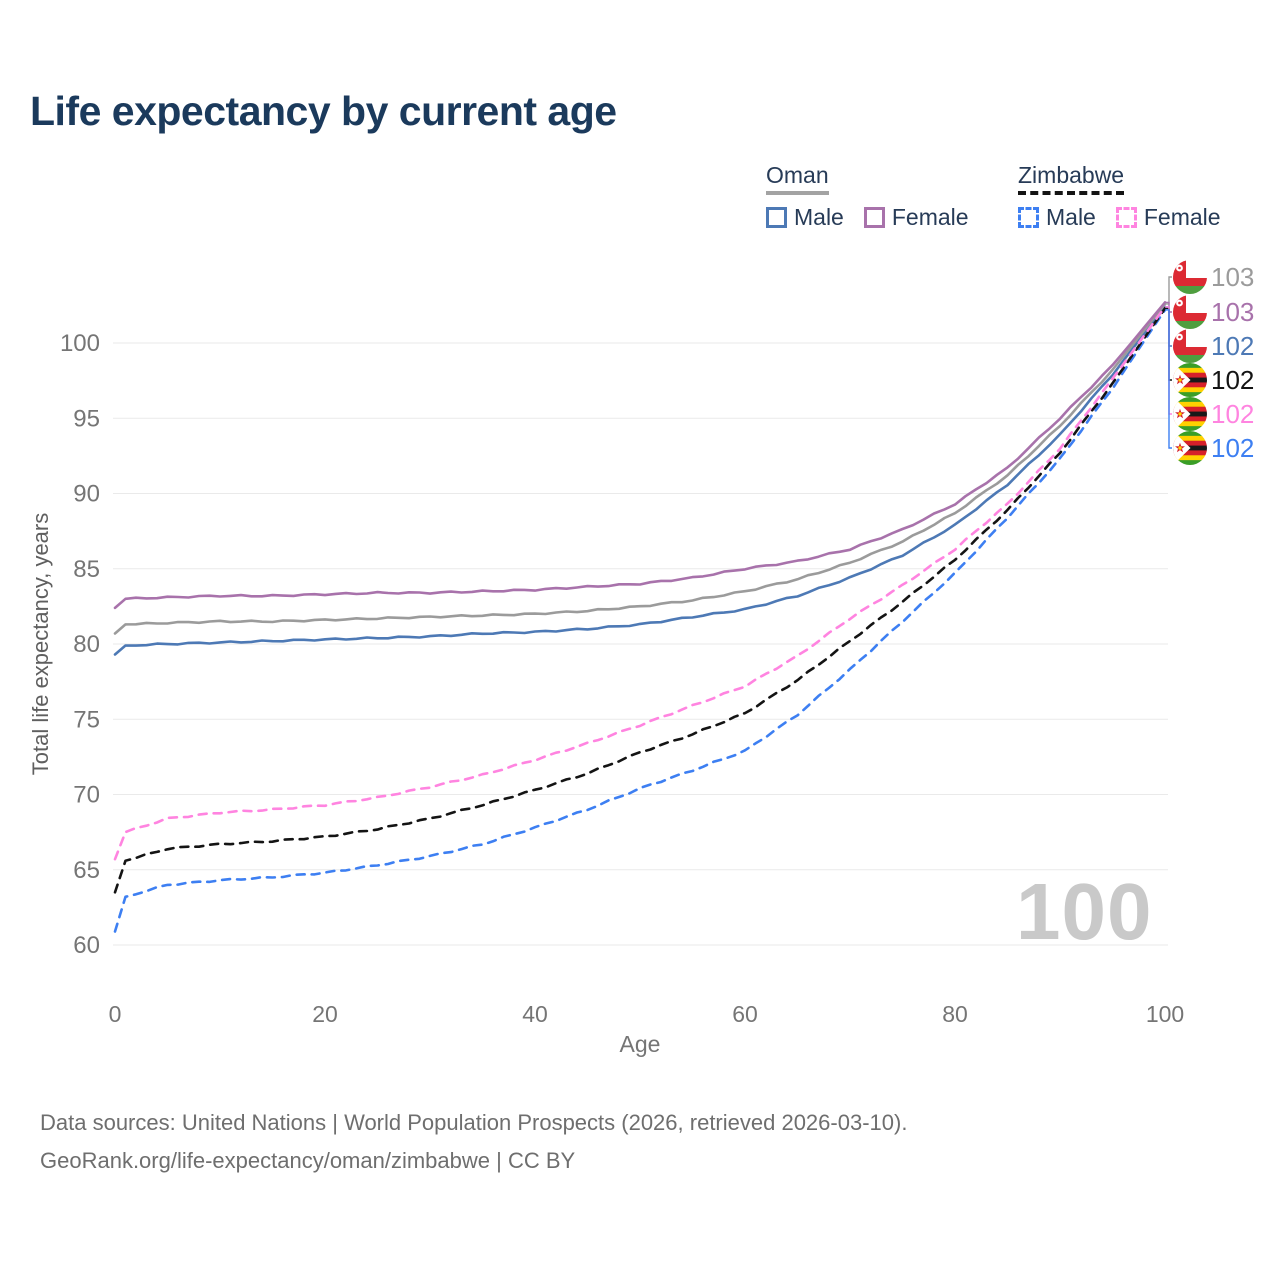  I want to click on end-value-zim-female: 102, so click(1232, 414).